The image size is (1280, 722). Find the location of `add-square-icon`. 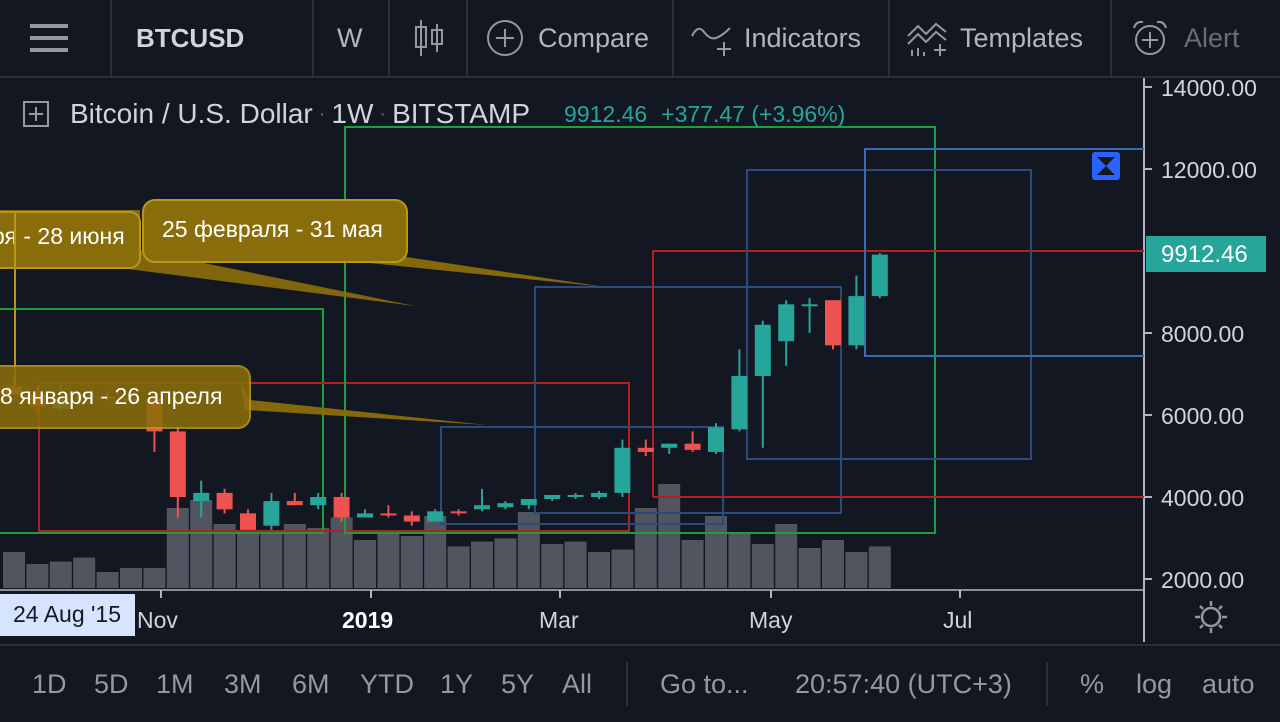

add-square-icon is located at coordinates (36, 114).